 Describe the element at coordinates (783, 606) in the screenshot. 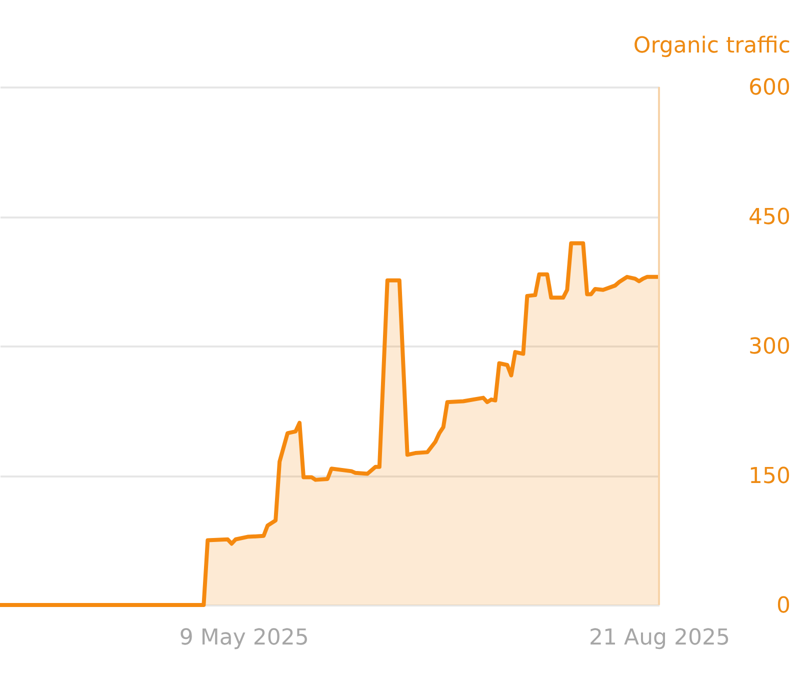

I see `y-tick-label: 0` at that location.